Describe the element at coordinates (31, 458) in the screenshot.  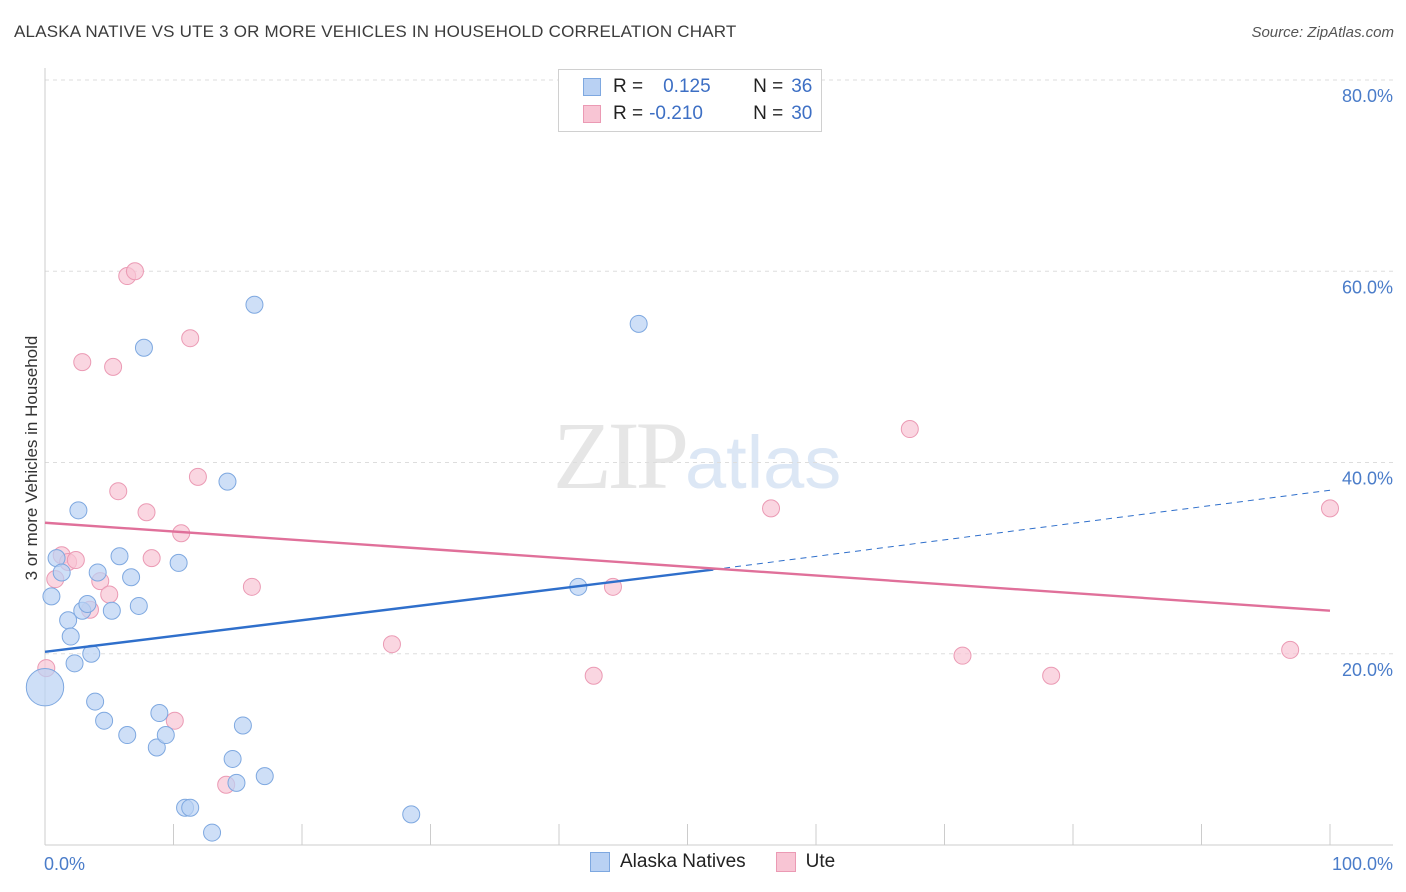
I see `y-axis-label: 3 or more Vehicles in Household` at that location.